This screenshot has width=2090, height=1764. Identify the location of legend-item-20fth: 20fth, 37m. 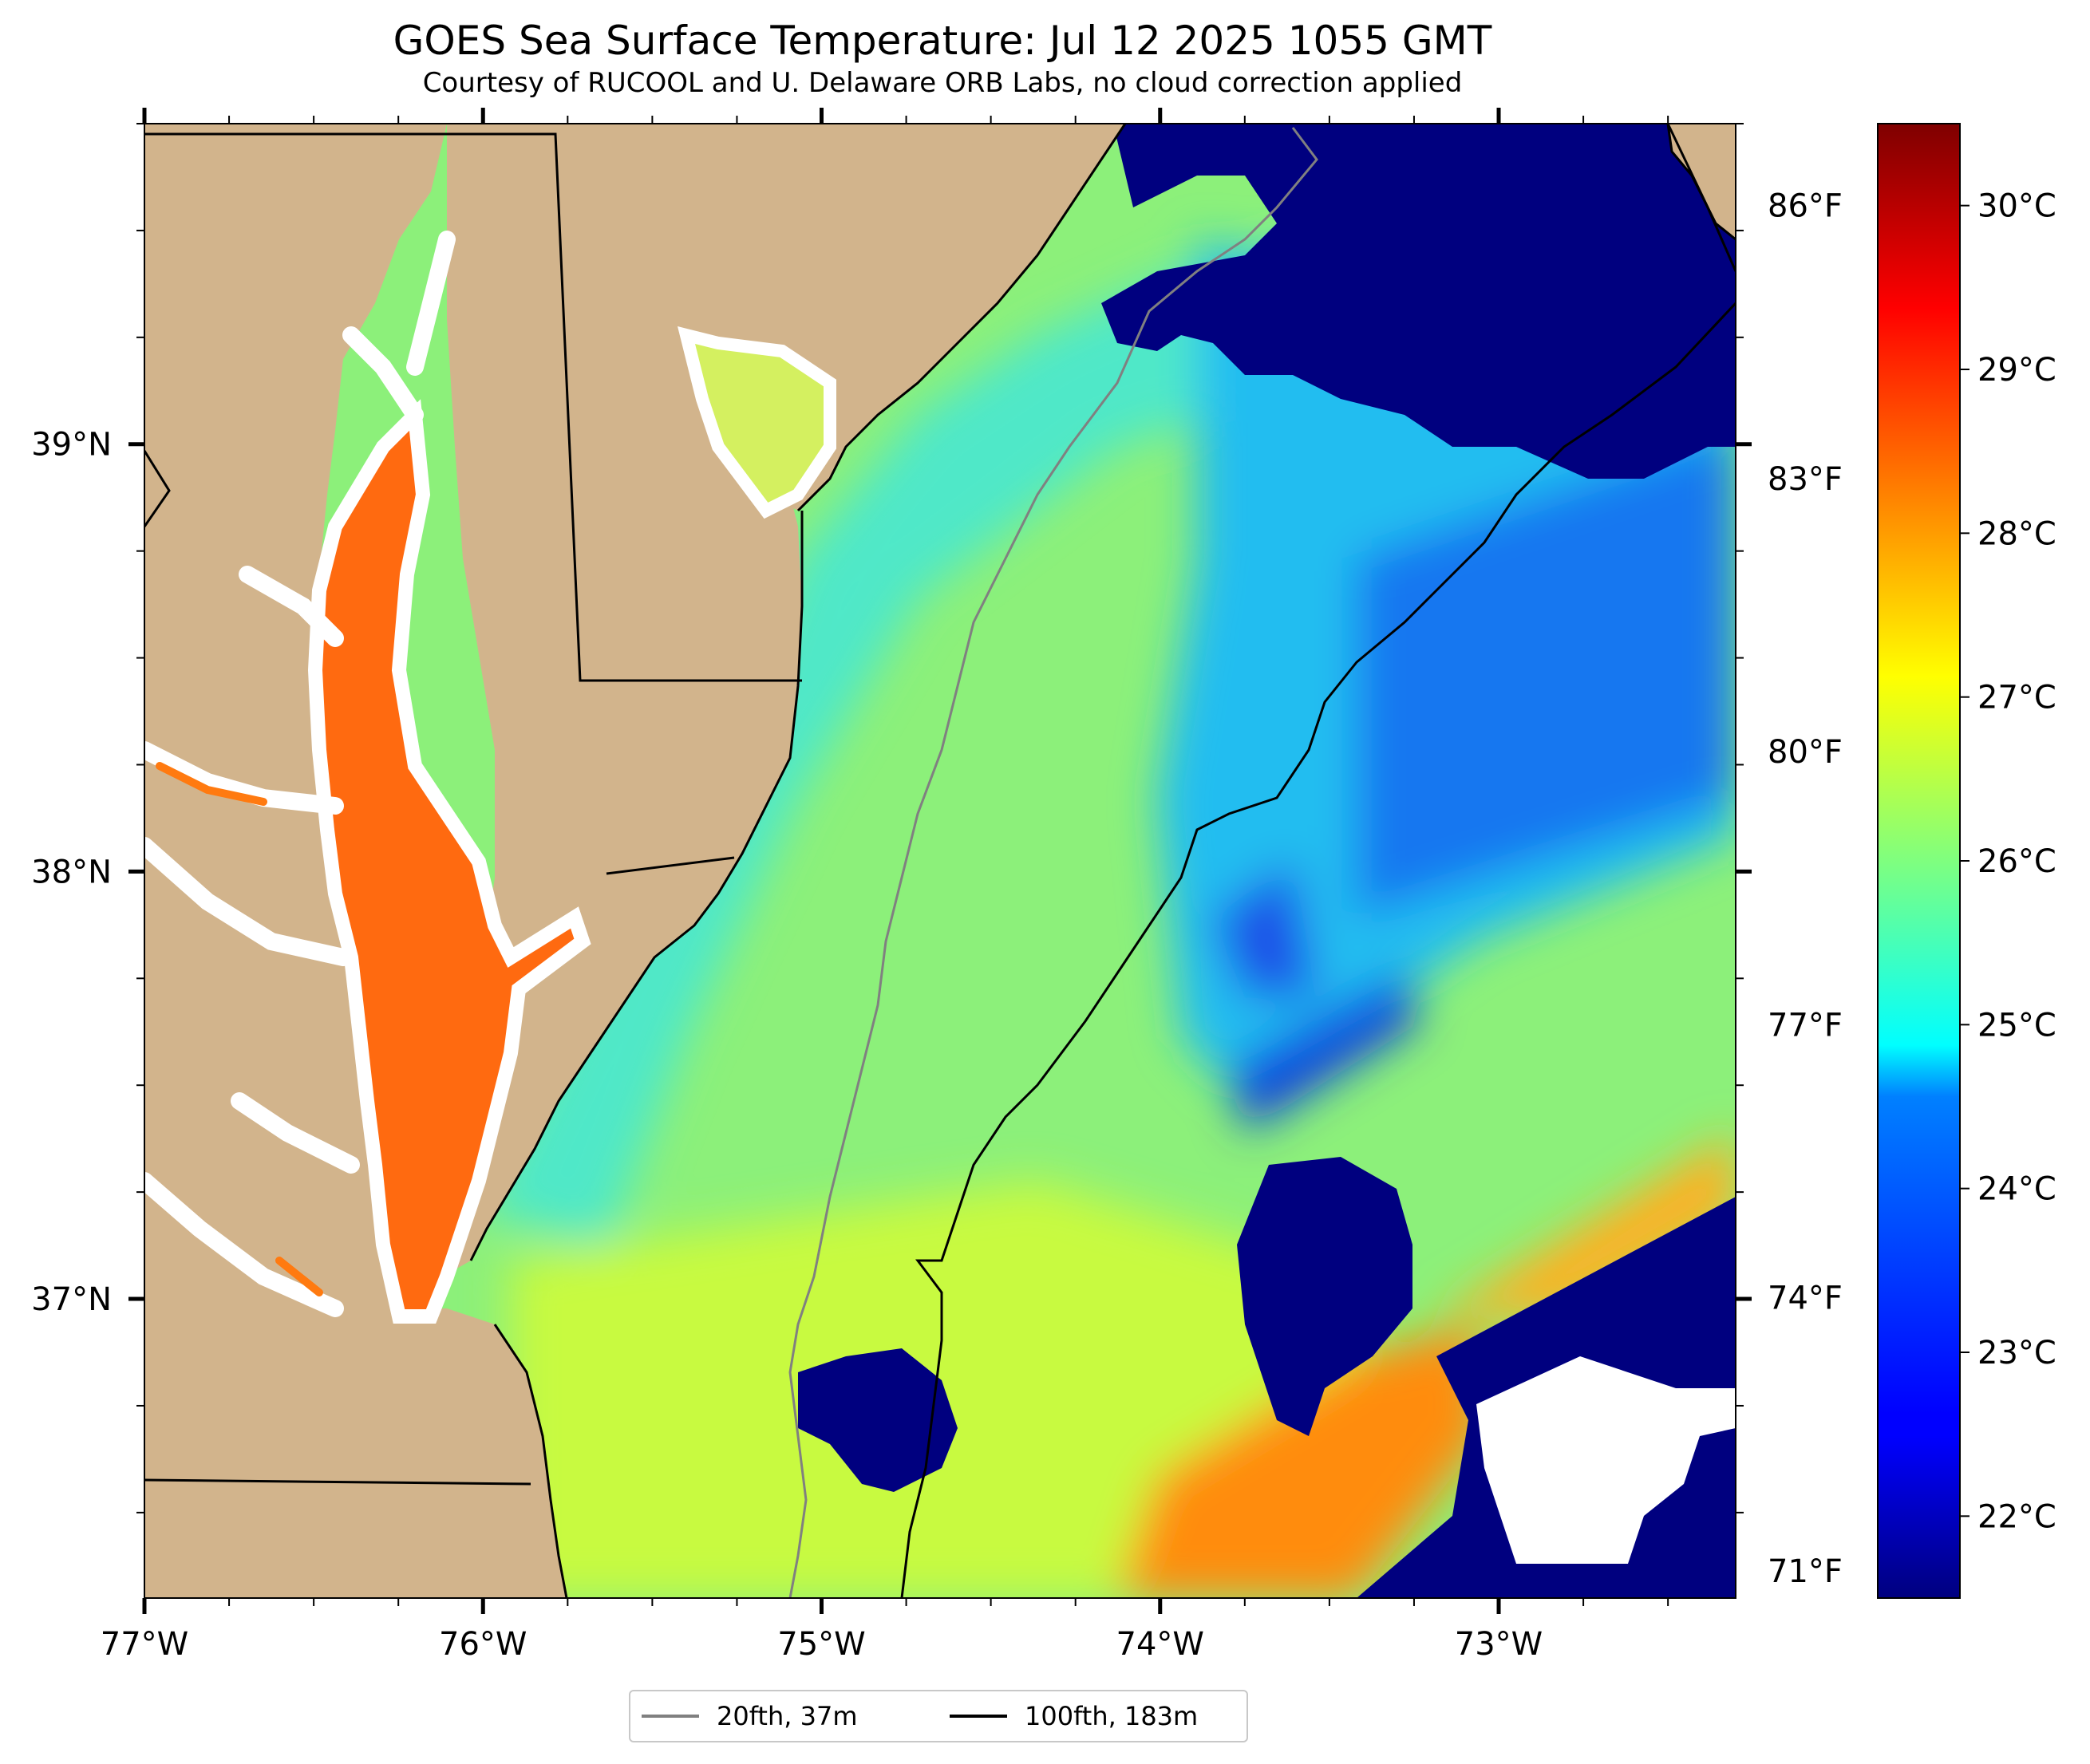
(749, 1716).